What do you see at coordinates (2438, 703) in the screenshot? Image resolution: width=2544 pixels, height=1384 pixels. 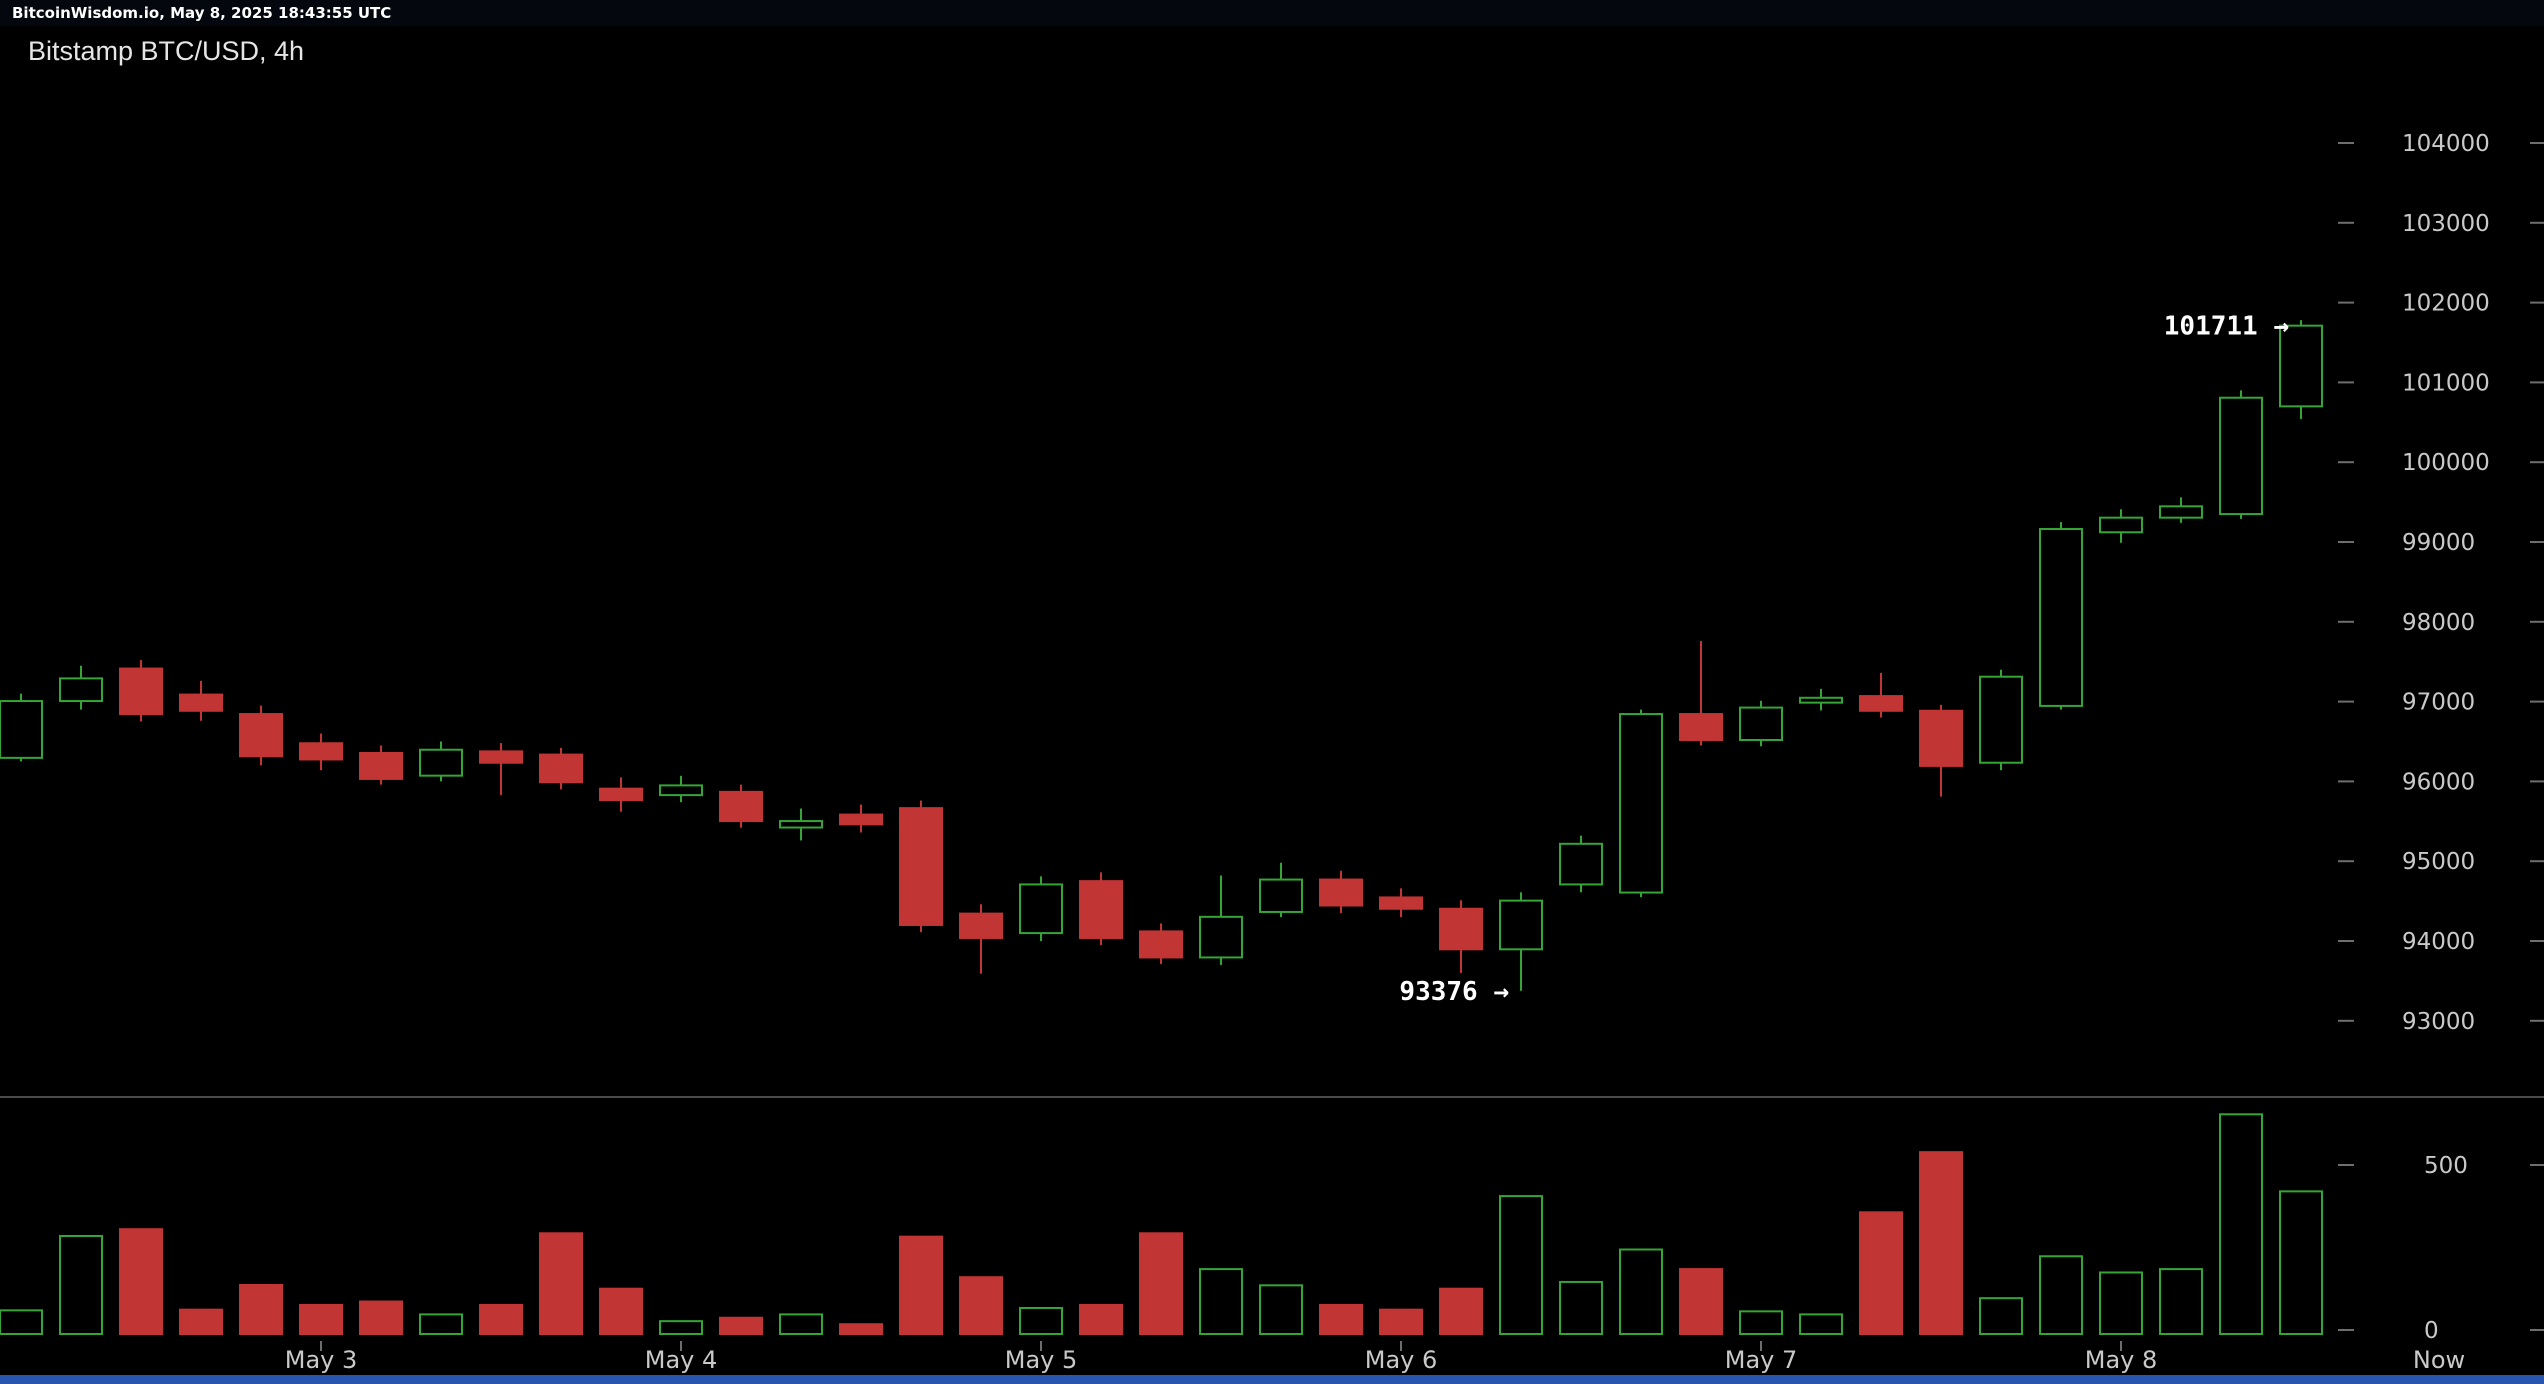 I see `svg-text: 97000` at bounding box center [2438, 703].